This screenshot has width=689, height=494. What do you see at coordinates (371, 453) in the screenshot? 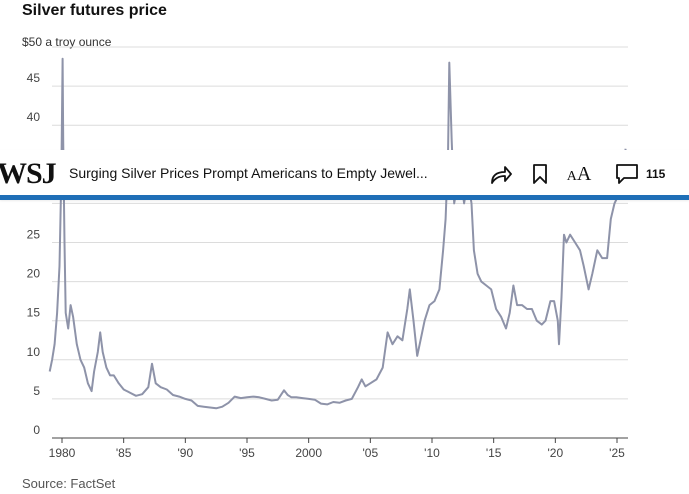
I see `x-tick-label: '05` at bounding box center [371, 453].